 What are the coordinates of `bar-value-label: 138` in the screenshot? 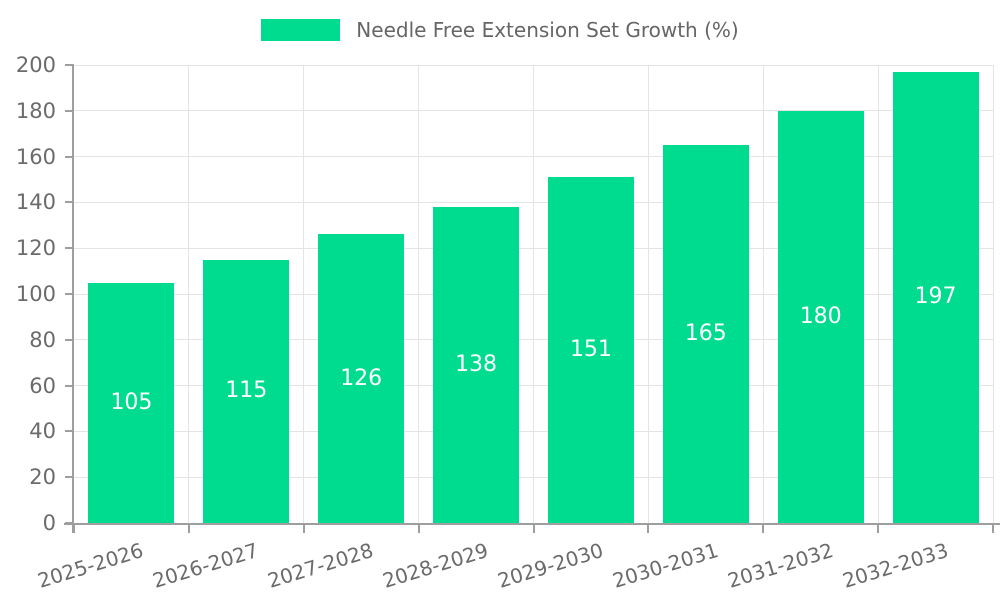 It's located at (476, 364).